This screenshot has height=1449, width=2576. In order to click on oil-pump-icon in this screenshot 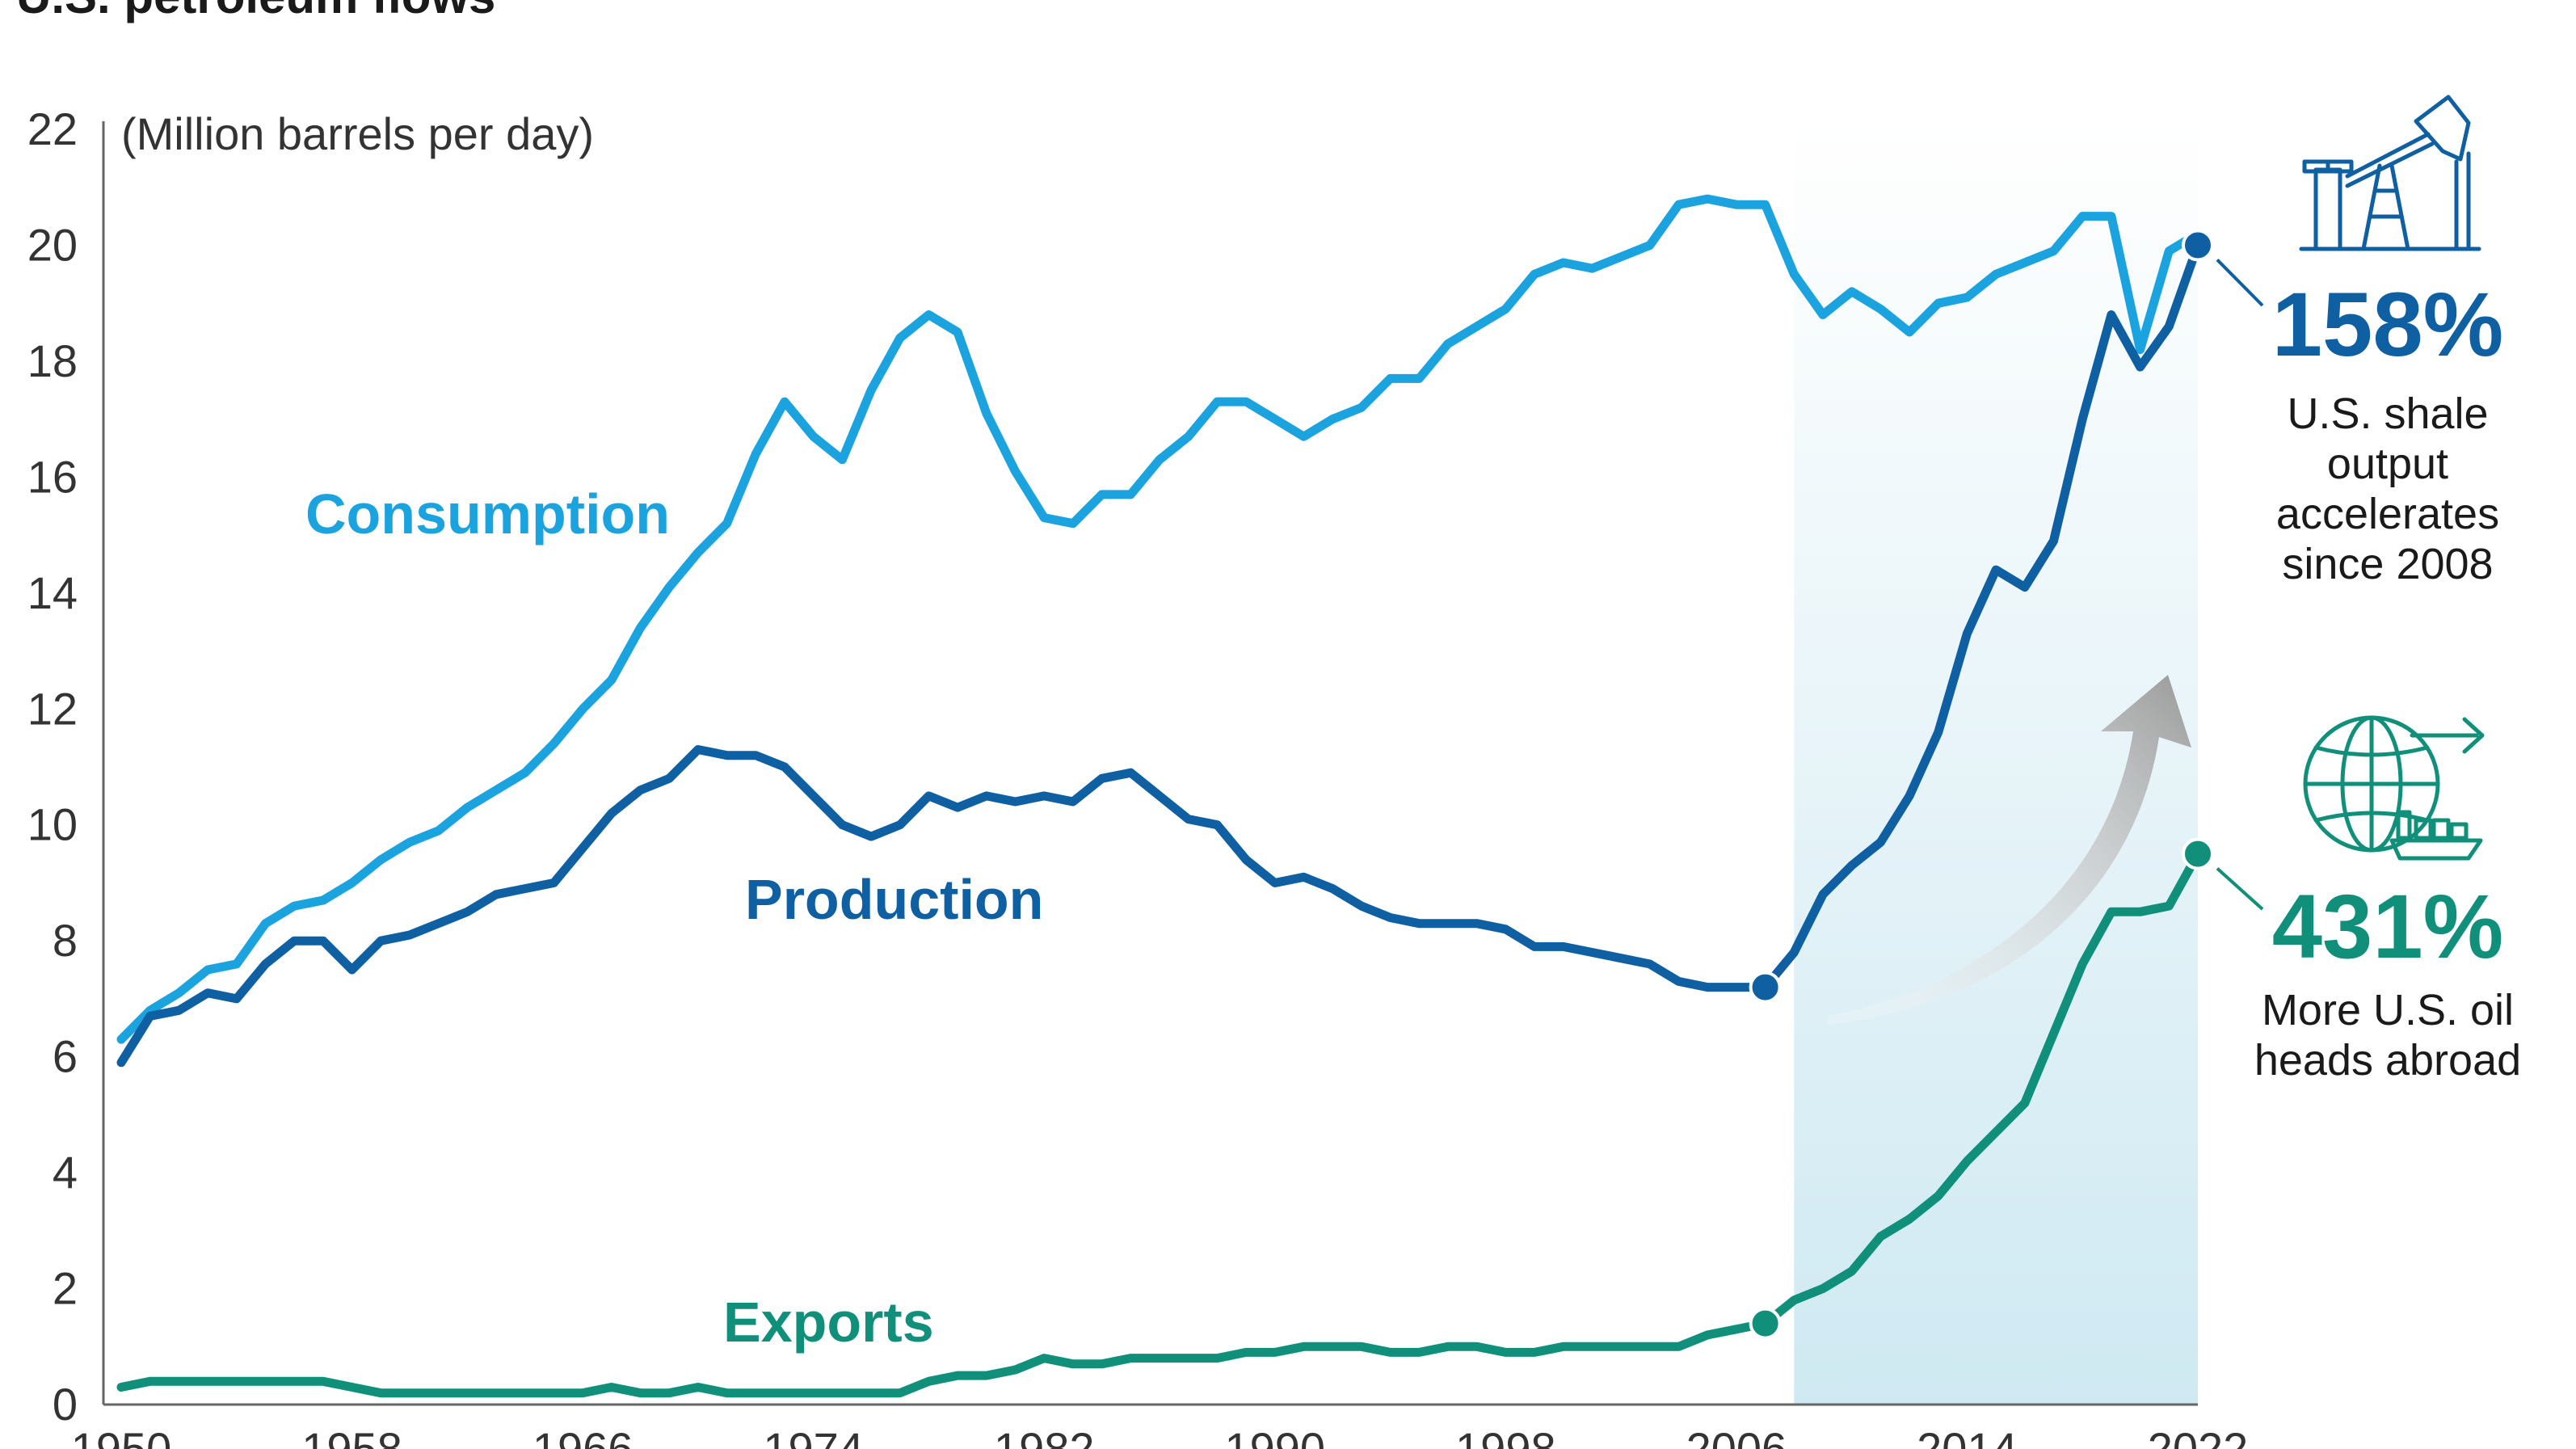, I will do `click(2390, 173)`.